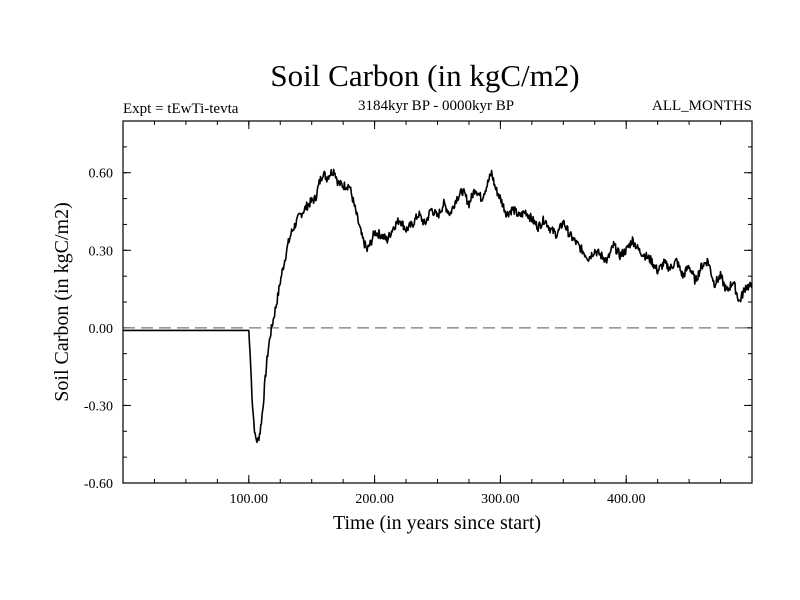 The height and width of the screenshot is (600, 800). Describe the element at coordinates (500, 499) in the screenshot. I see `x-tick-label: 300.00` at that location.